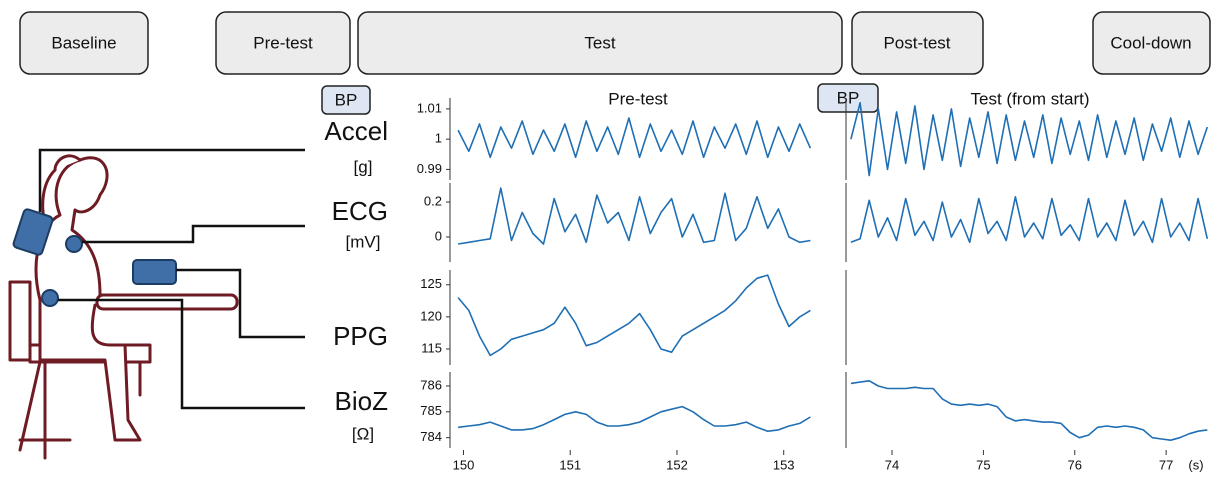 The width and height of the screenshot is (1212, 481). What do you see at coordinates (1075, 464) in the screenshot?
I see `x-tick-label: 76` at bounding box center [1075, 464].